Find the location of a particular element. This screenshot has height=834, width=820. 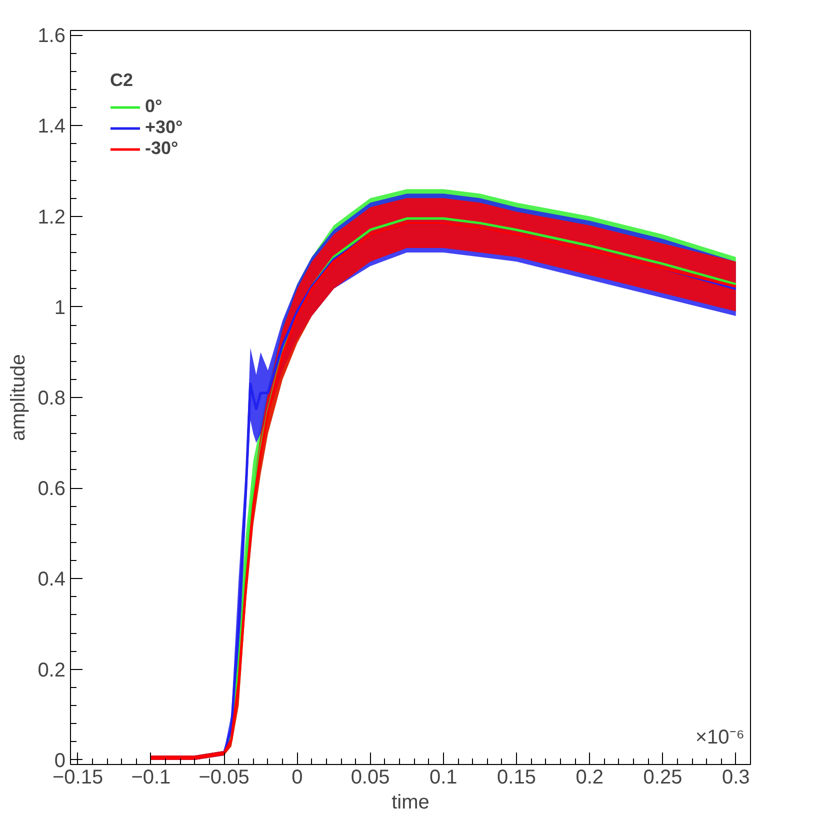

legend-label: +30° is located at coordinates (164, 127).